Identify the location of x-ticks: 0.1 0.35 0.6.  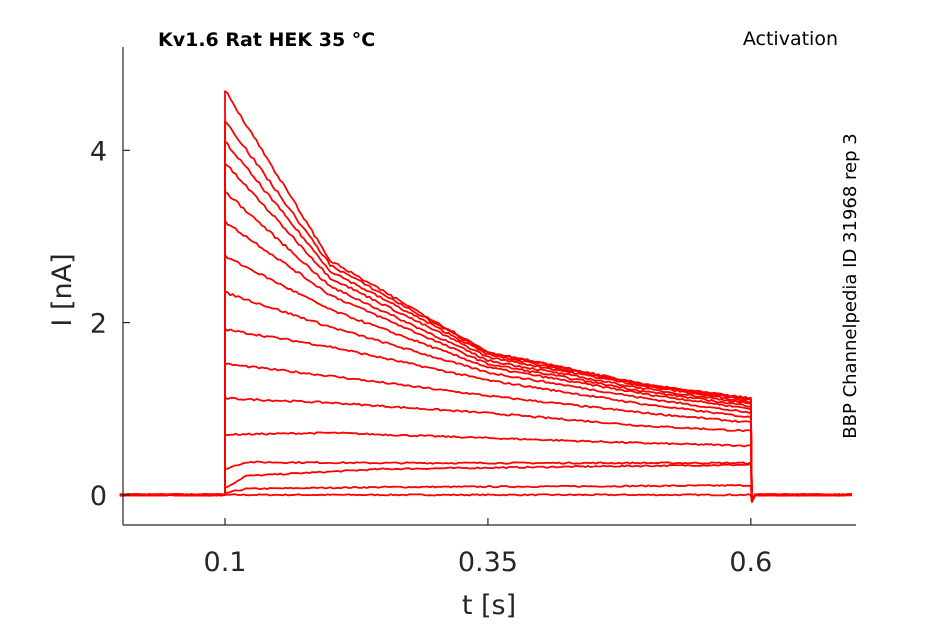
(488, 548).